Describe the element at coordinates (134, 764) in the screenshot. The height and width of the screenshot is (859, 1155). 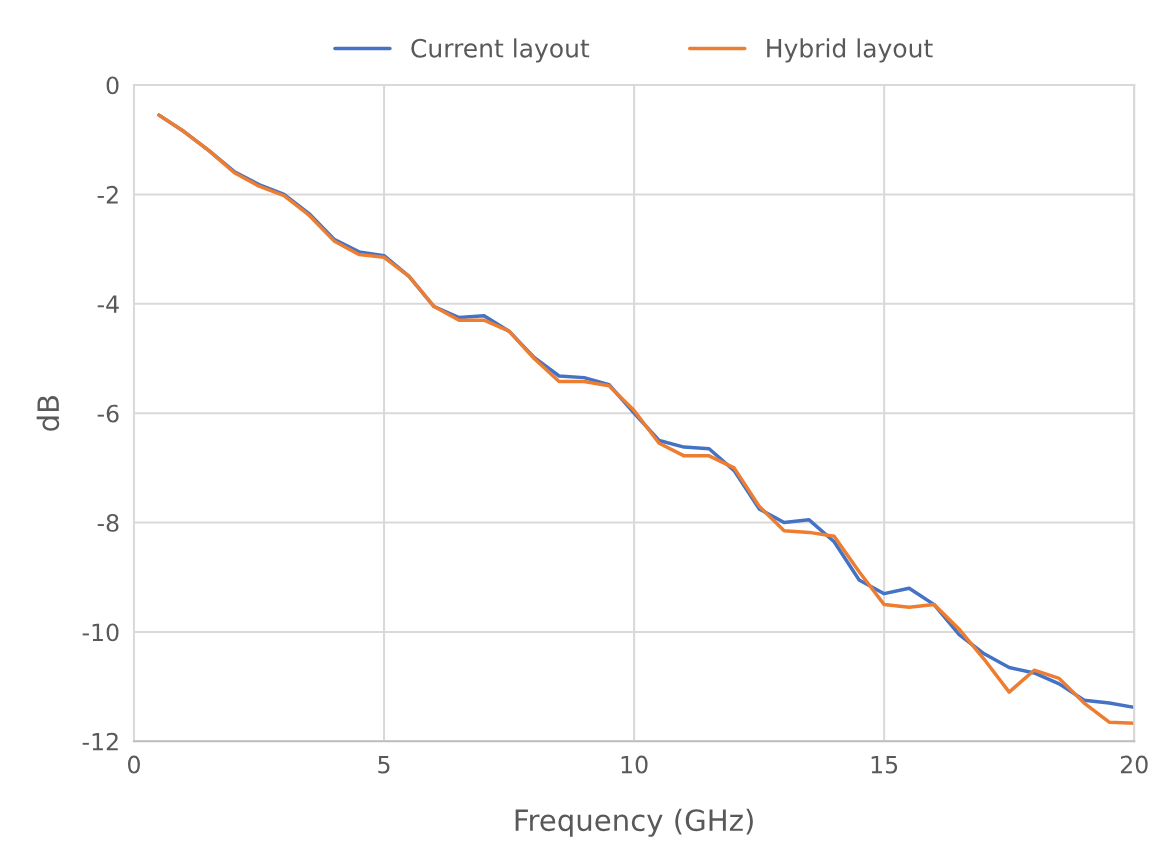
I see `x-tick-label: 0` at that location.